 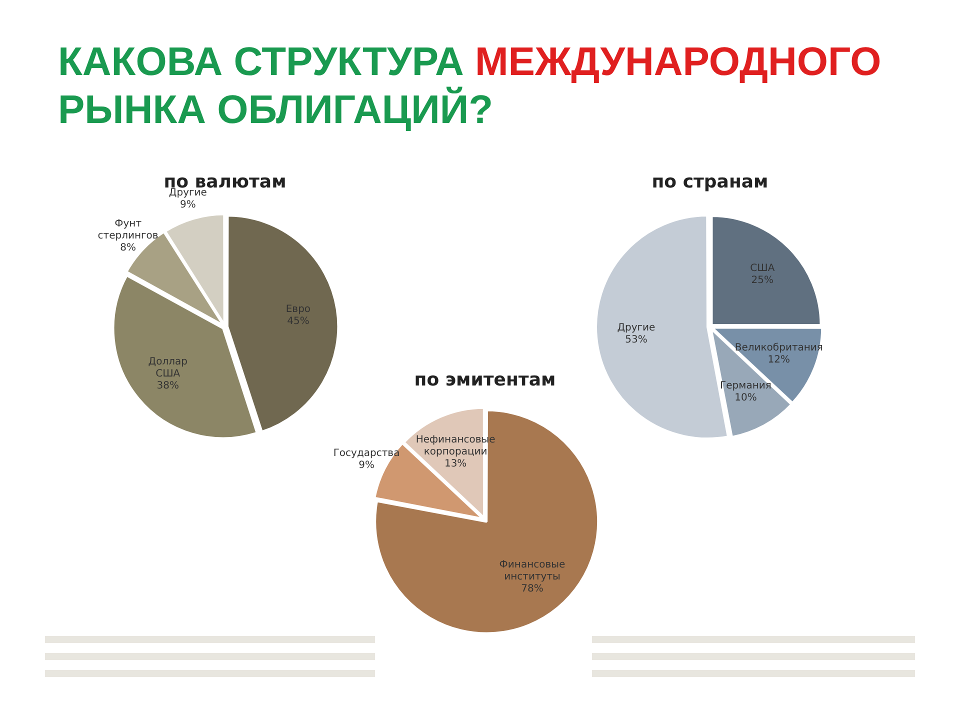 I want to click on data-label: 13%, so click(x=455, y=464).